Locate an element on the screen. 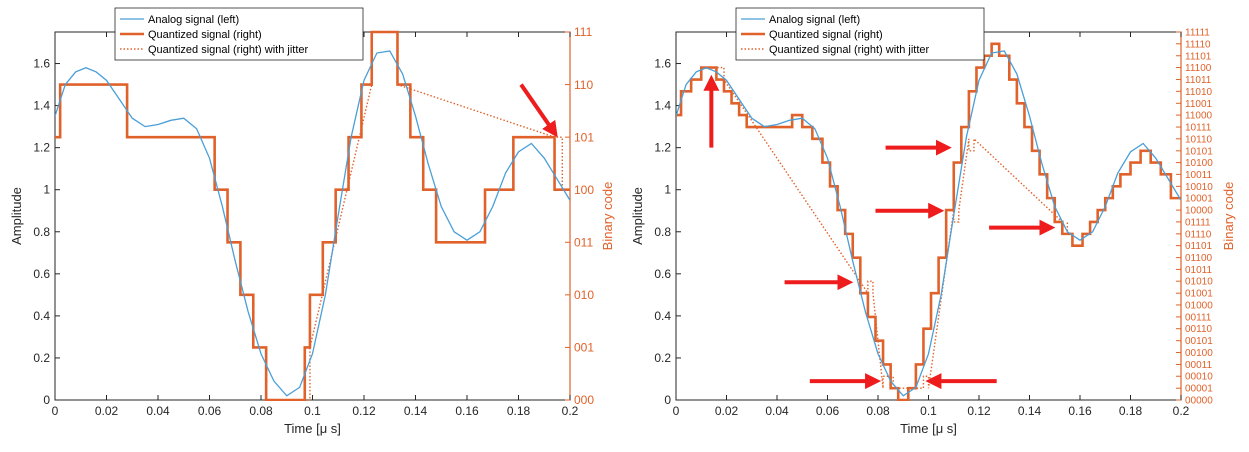 The image size is (1249, 452). legend-box is located at coordinates (860, 34).